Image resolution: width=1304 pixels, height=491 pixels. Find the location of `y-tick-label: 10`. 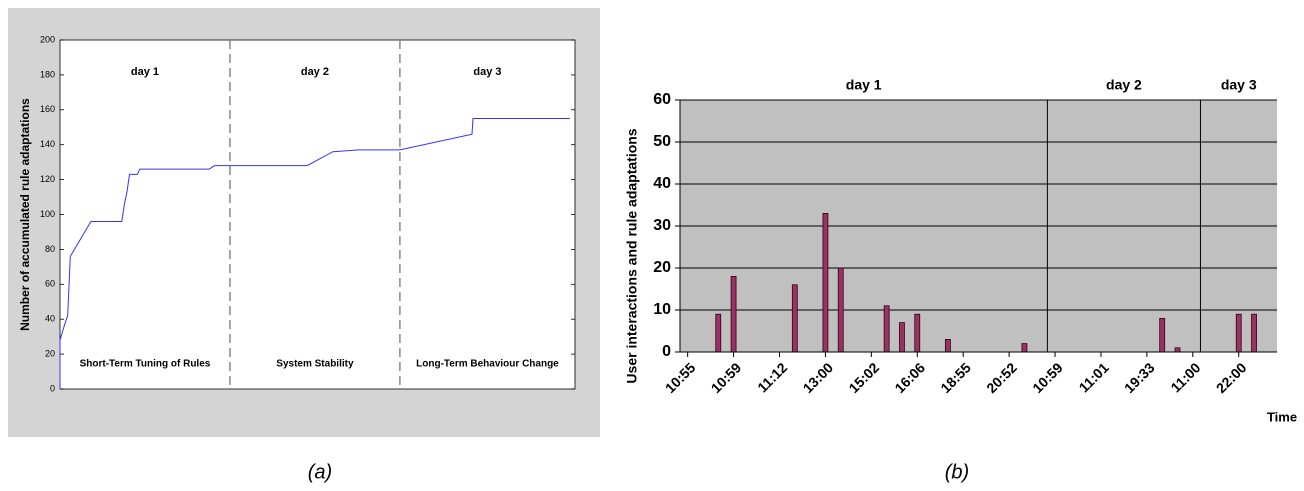

y-tick-label: 10 is located at coordinates (662, 309).